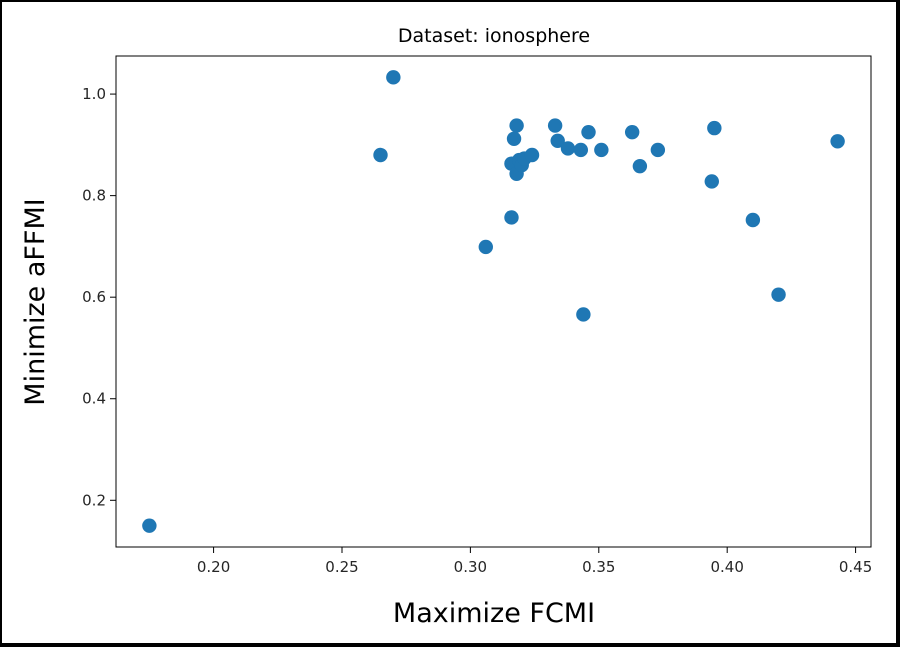  Describe the element at coordinates (35, 301) in the screenshot. I see `y-axis-label: Minimize aFFMI` at that location.